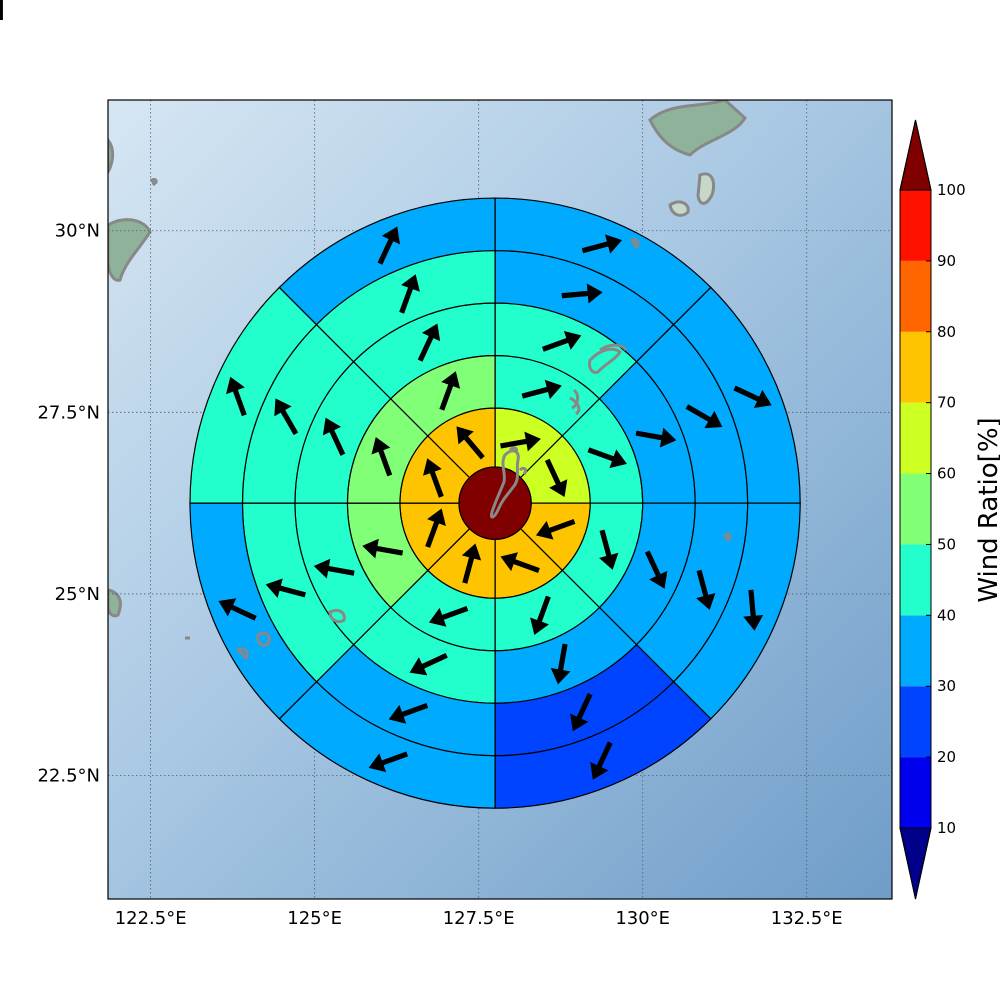  I want to click on land-yakushima, so click(679, 208).